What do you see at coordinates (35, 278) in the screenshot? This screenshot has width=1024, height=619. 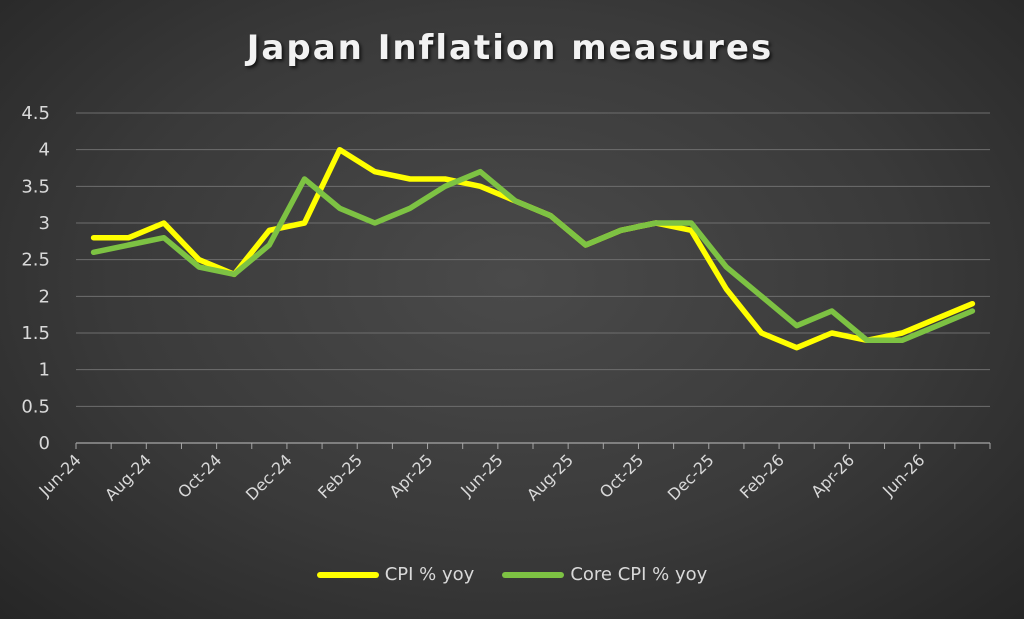 I see `y-axis-ticks: 0 0.5 1 1.5 2 2.5 3 3.5 4 4.5` at bounding box center [35, 278].